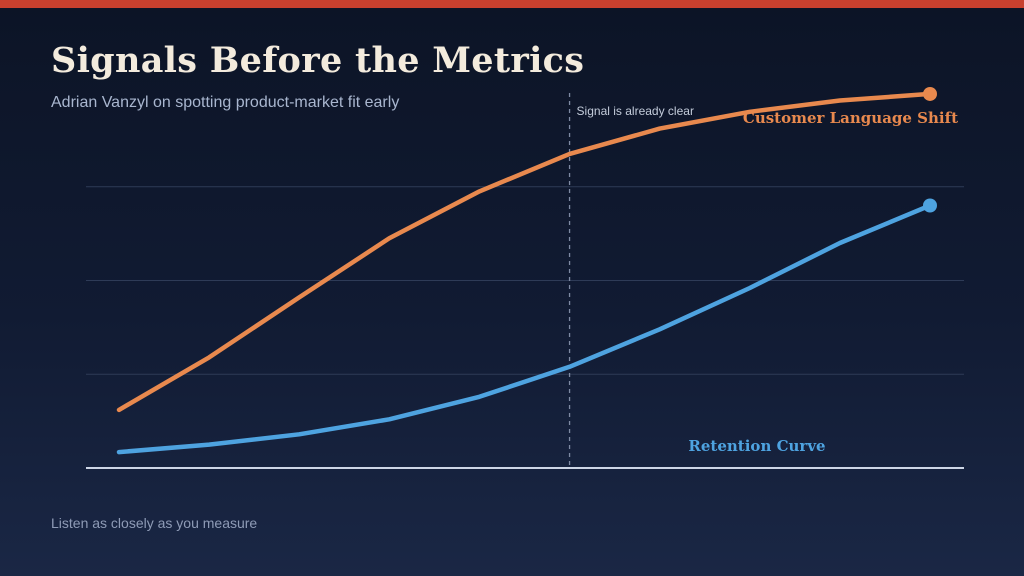 This screenshot has height=576, width=1024. I want to click on page-footer: Listen as closely as you measure, so click(154, 523).